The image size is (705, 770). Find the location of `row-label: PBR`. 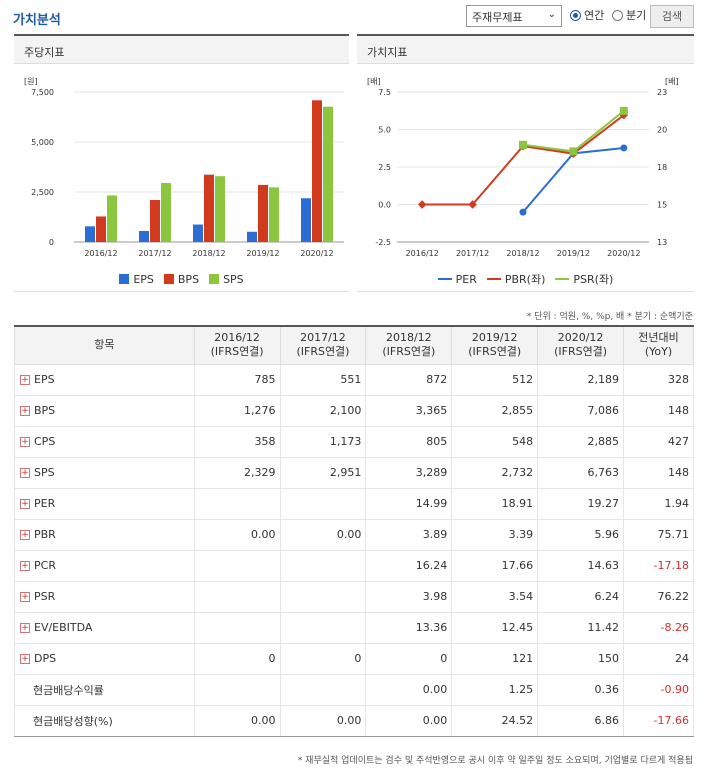

row-label: PBR is located at coordinates (45, 534).